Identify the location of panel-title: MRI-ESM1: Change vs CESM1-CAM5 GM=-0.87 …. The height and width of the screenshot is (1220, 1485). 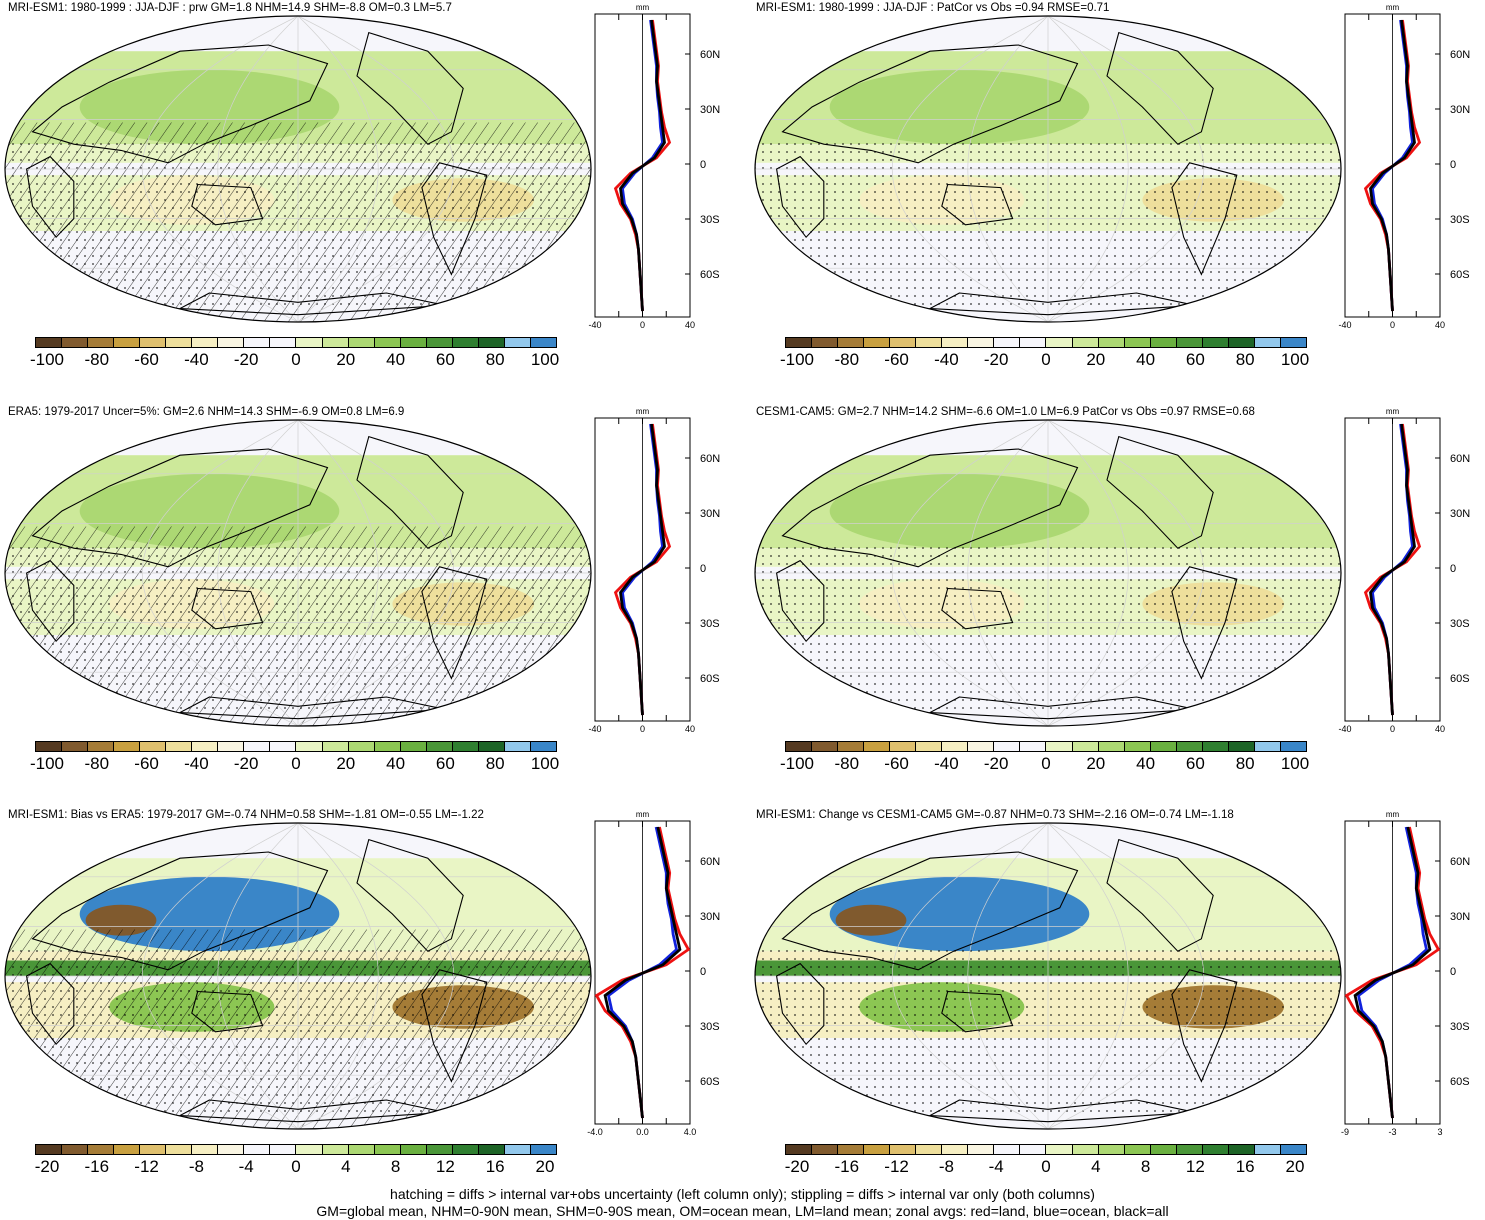
(995, 815).